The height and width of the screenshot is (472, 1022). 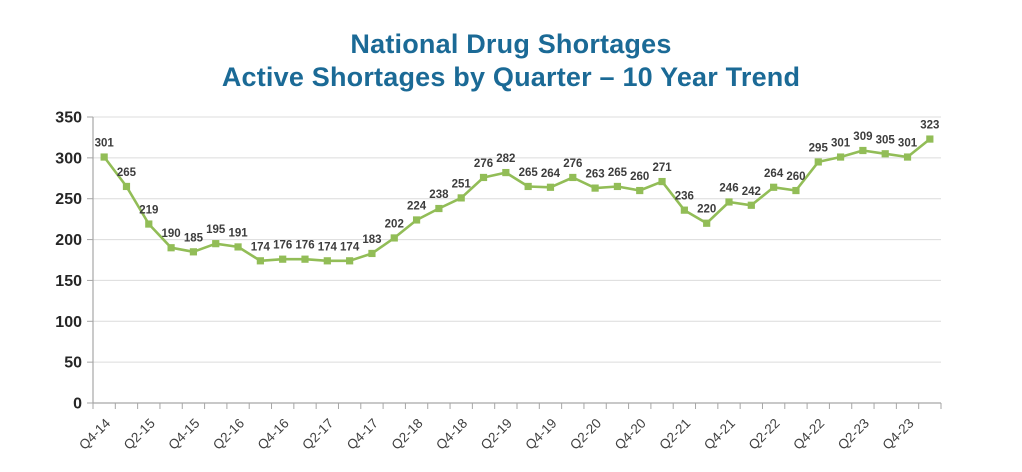 I want to click on y-axis-tick-label: 0, so click(x=77, y=404).